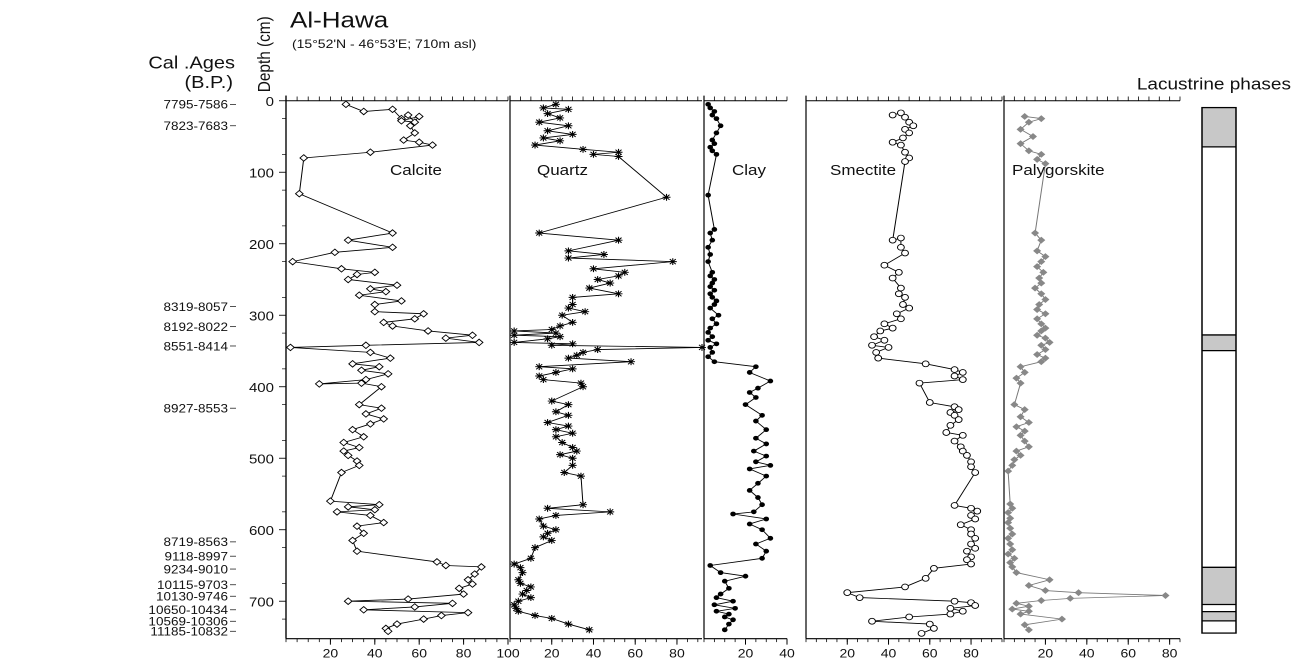 The width and height of the screenshot is (1295, 666). What do you see at coordinates (189, 631) in the screenshot?
I see `age-label: 11185-10832` at bounding box center [189, 631].